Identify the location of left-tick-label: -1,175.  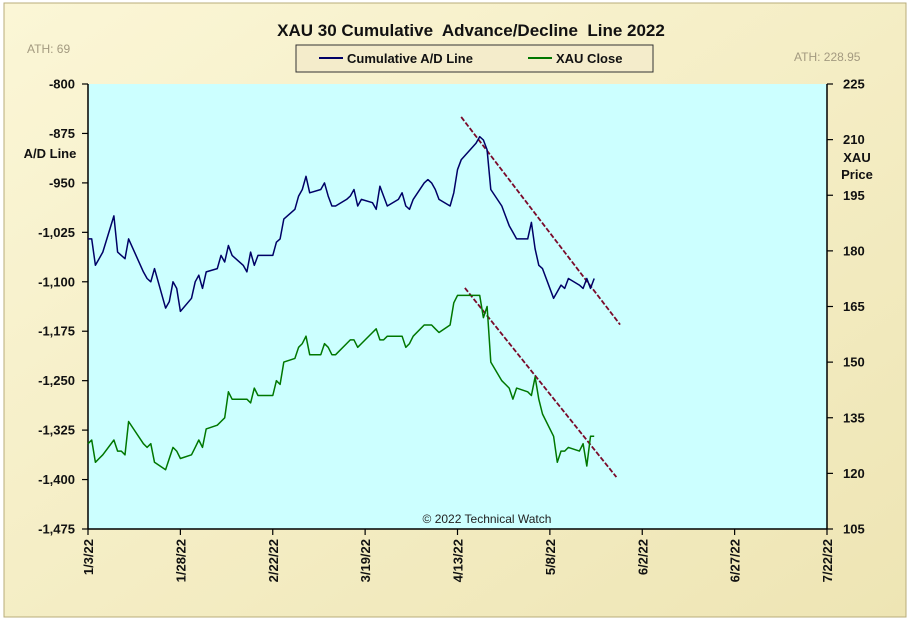
(56, 331).